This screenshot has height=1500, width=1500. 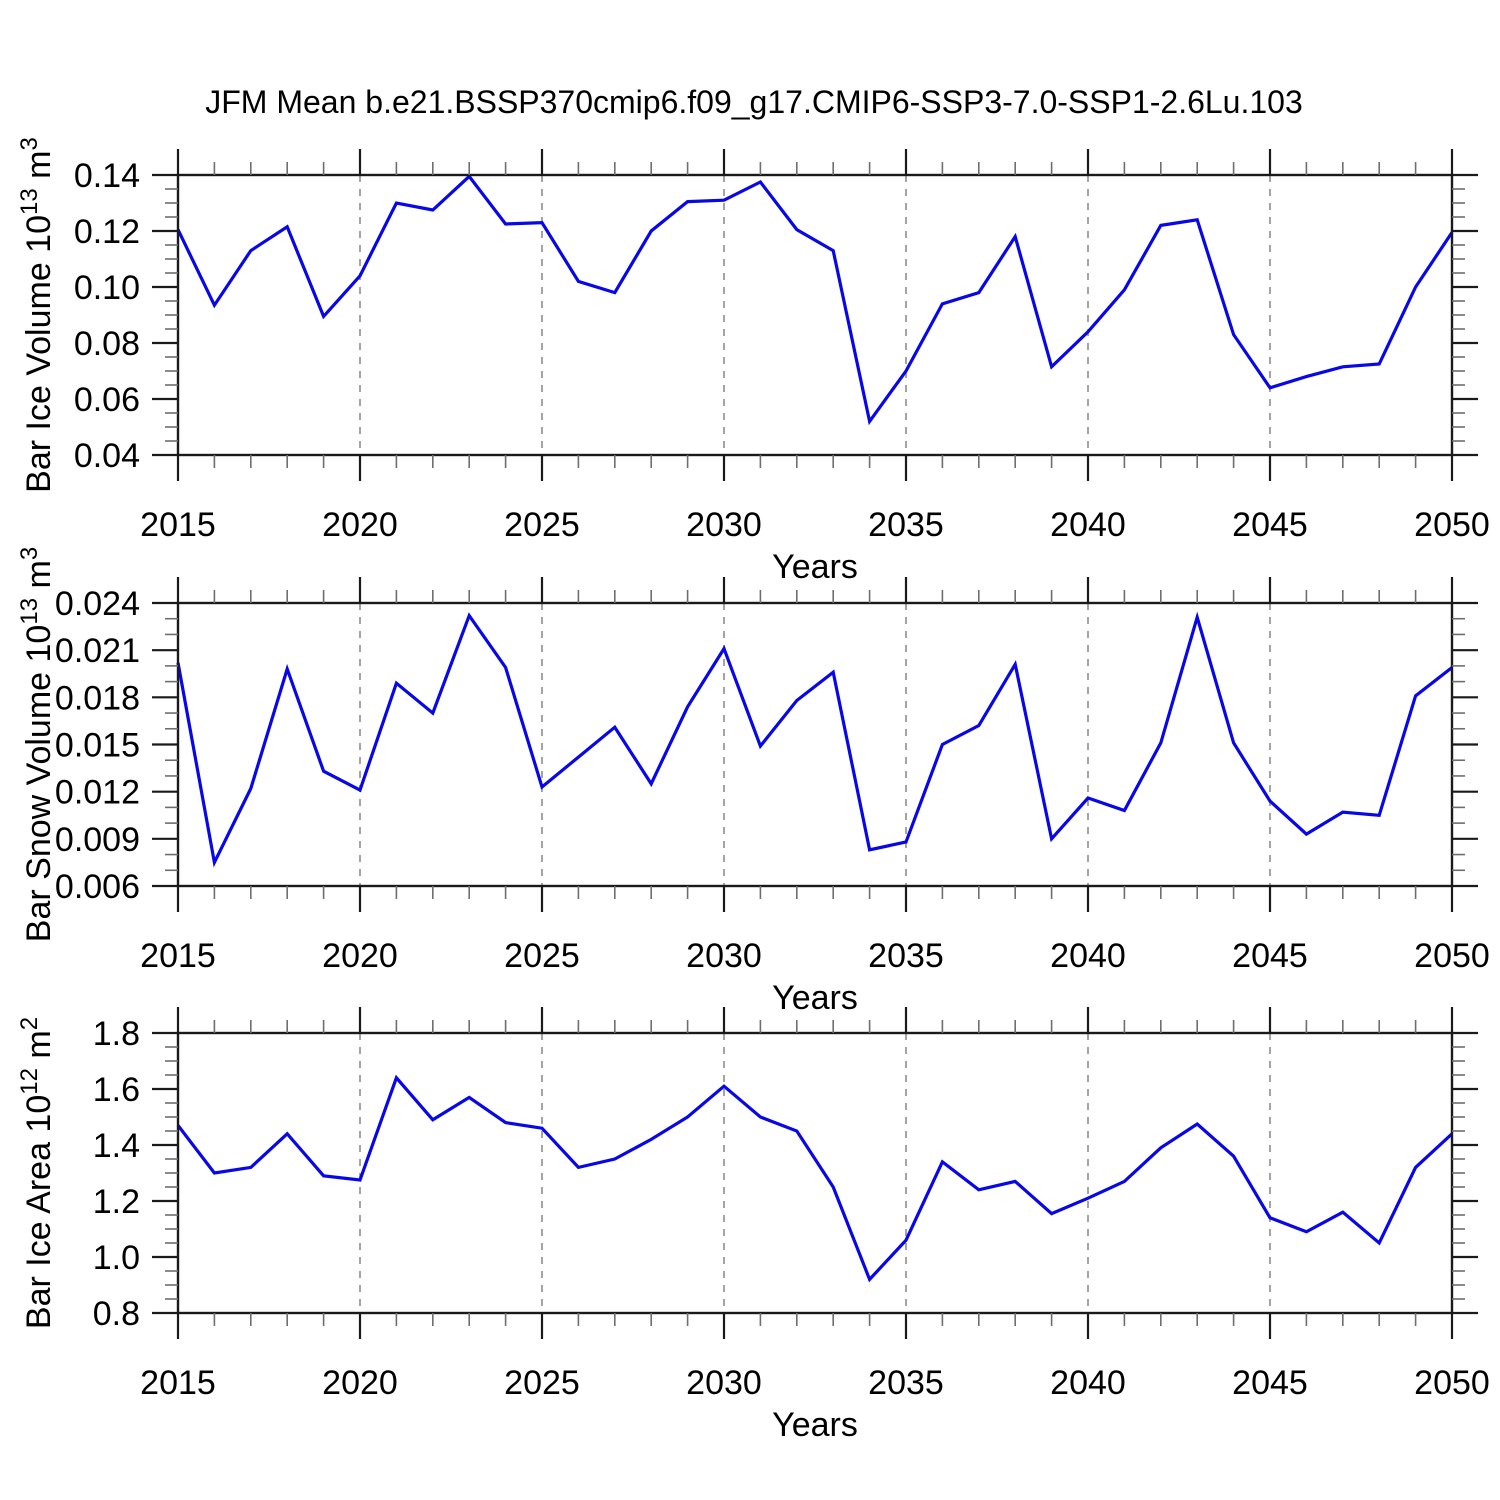 I want to click on data-line-snow-volume, so click(x=814, y=739).